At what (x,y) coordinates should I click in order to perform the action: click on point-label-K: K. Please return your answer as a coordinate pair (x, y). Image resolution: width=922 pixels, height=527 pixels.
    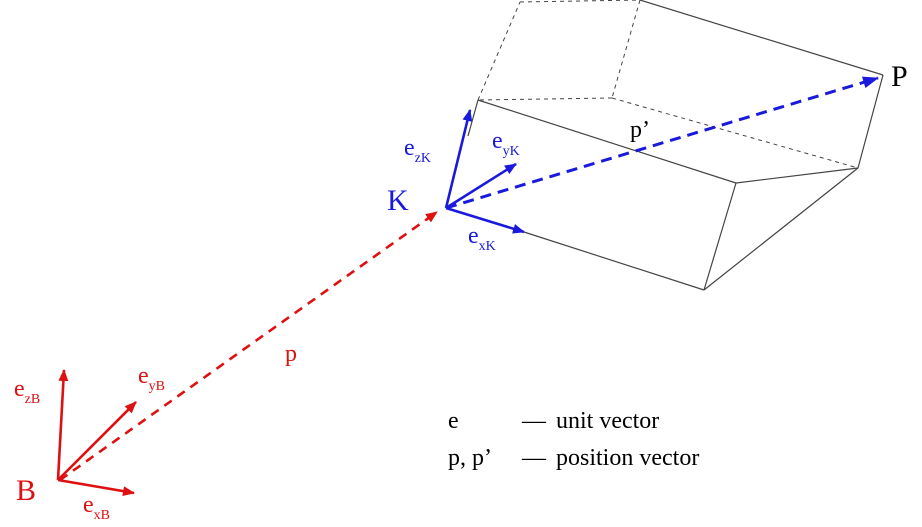
    Looking at the image, I should click on (398, 200).